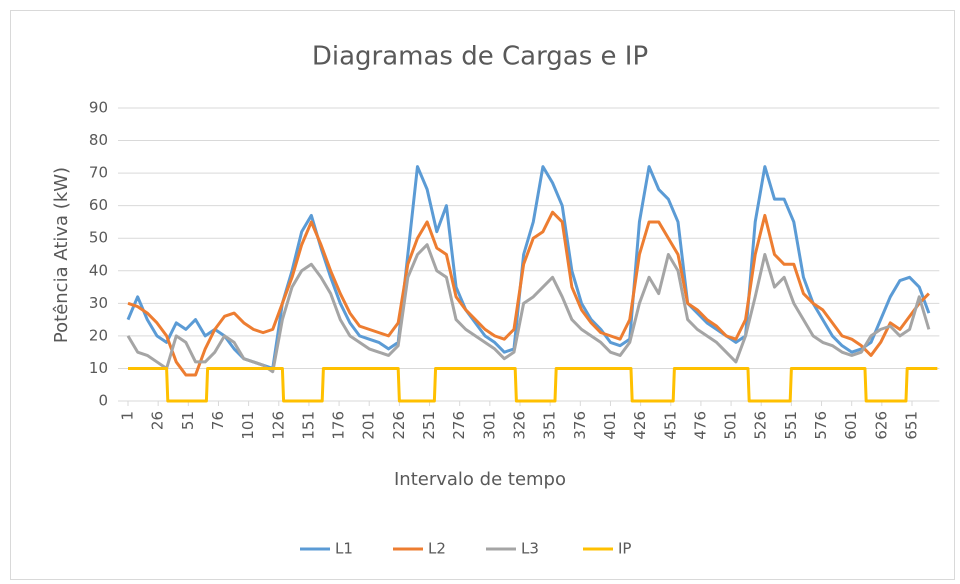  What do you see at coordinates (369, 425) in the screenshot?
I see `x-tick-label: 201` at bounding box center [369, 425].